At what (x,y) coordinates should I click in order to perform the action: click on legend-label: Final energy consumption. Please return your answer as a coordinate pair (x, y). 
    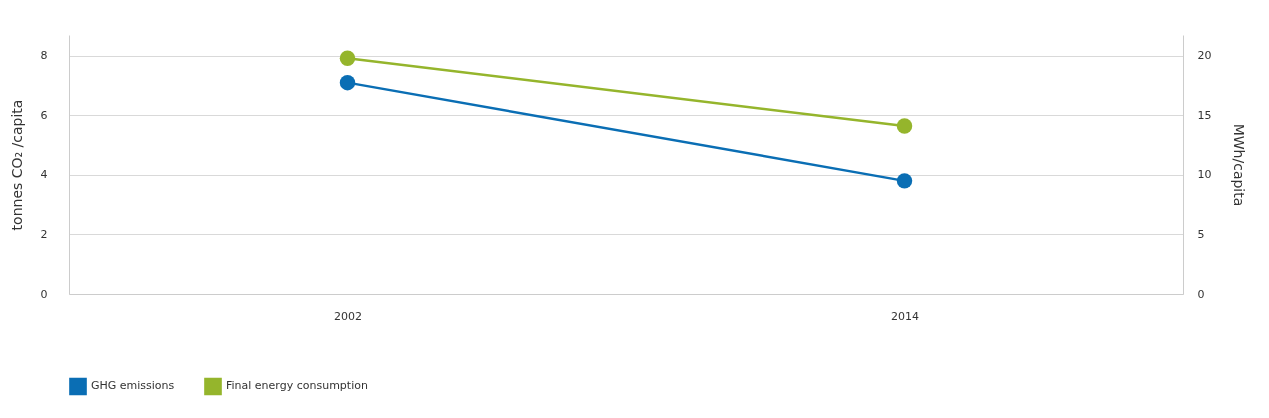
    Looking at the image, I should click on (297, 386).